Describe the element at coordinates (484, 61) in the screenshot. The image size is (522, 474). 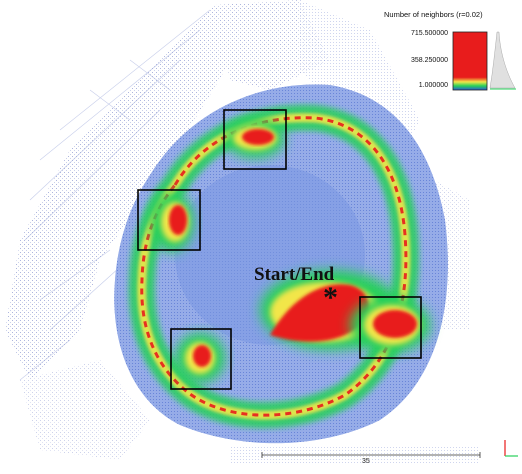
I see `legend-colorbar` at that location.